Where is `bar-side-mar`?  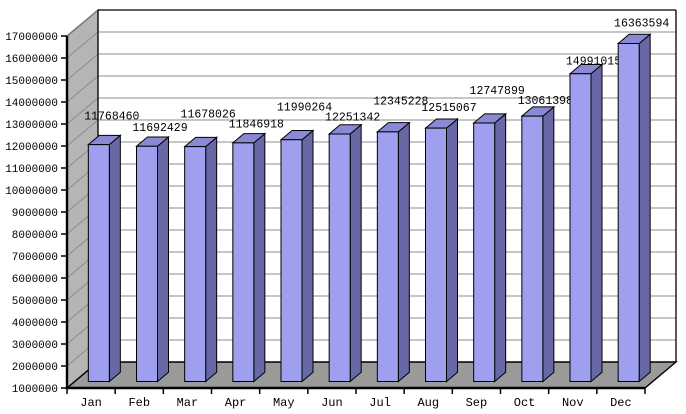
bar-side-mar is located at coordinates (211, 259).